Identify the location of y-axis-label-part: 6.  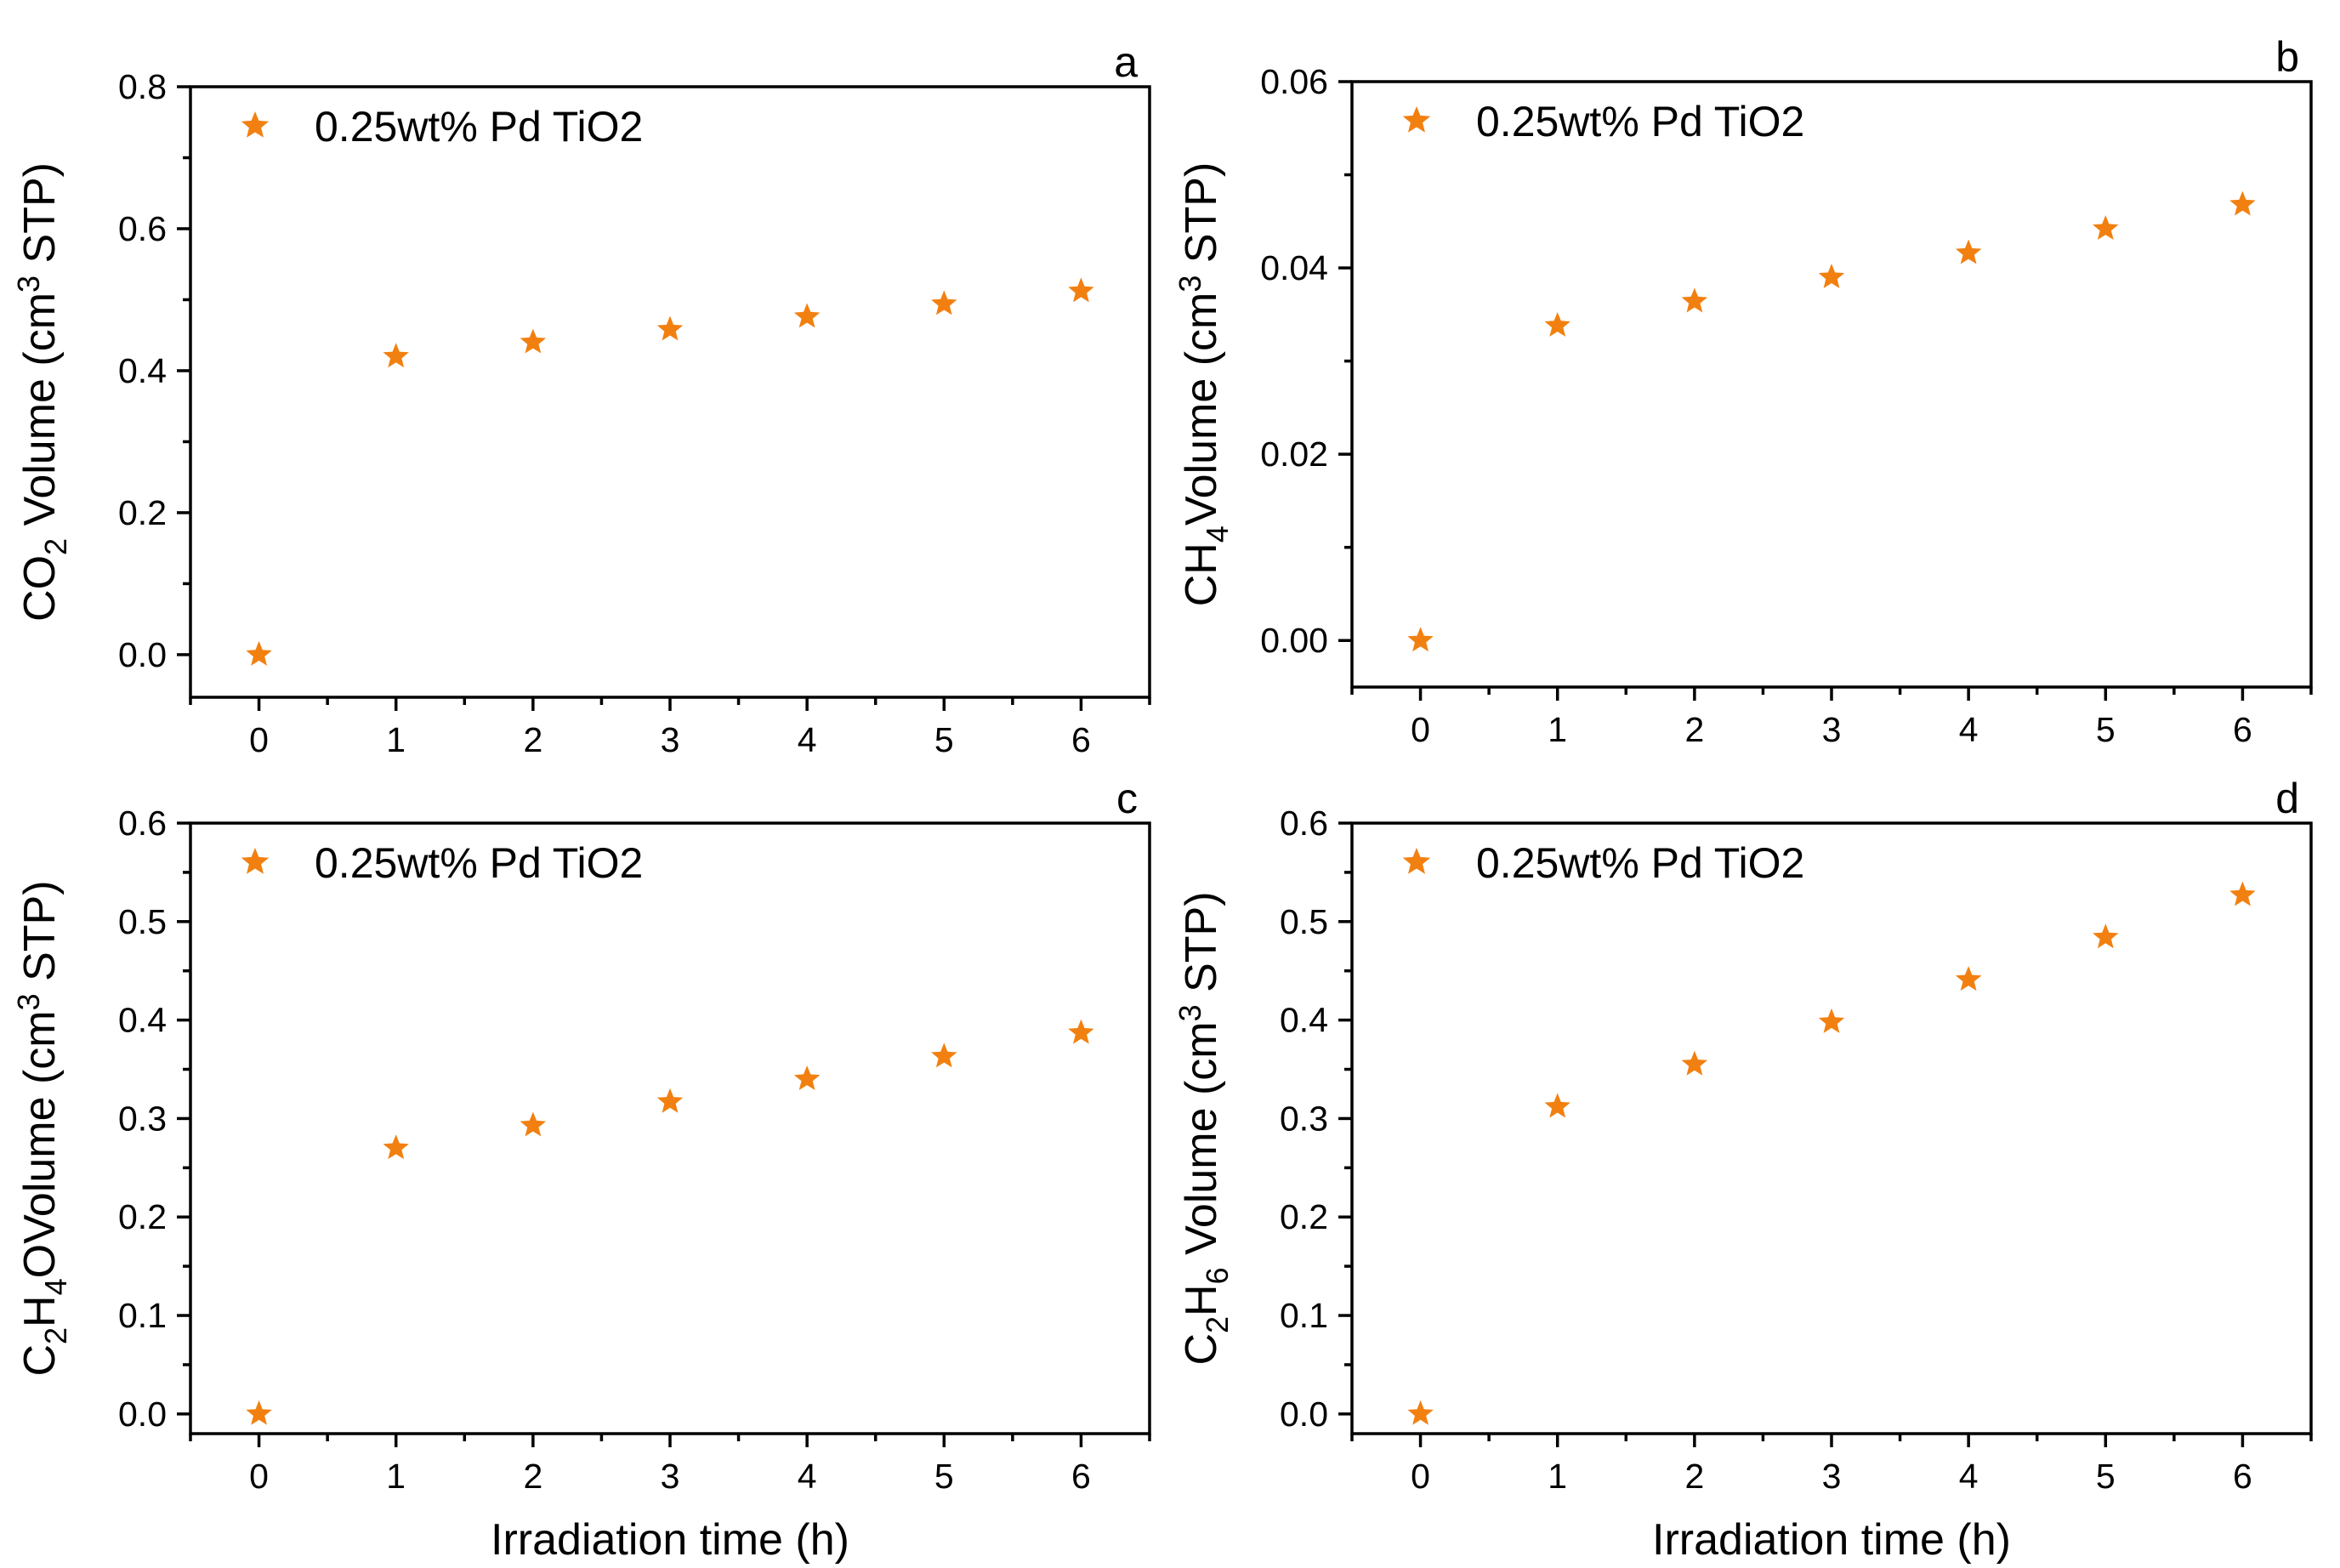
(1217, 1275).